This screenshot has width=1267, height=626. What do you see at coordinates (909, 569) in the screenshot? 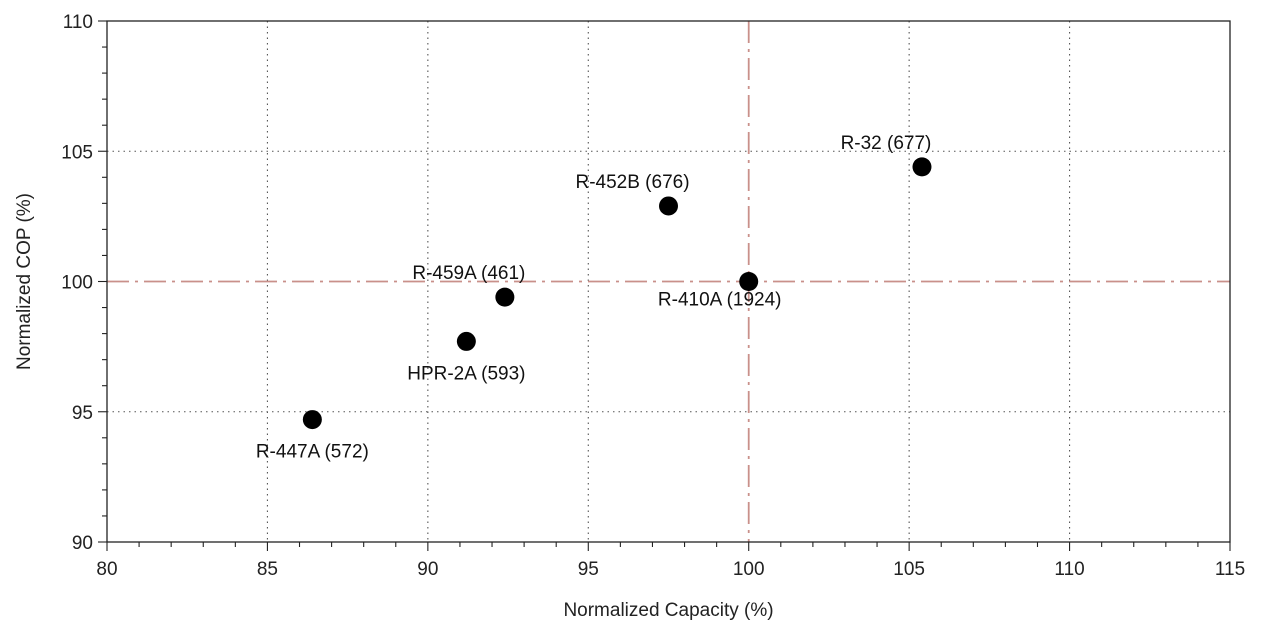
I see `x-tick-label: 105` at bounding box center [909, 569].